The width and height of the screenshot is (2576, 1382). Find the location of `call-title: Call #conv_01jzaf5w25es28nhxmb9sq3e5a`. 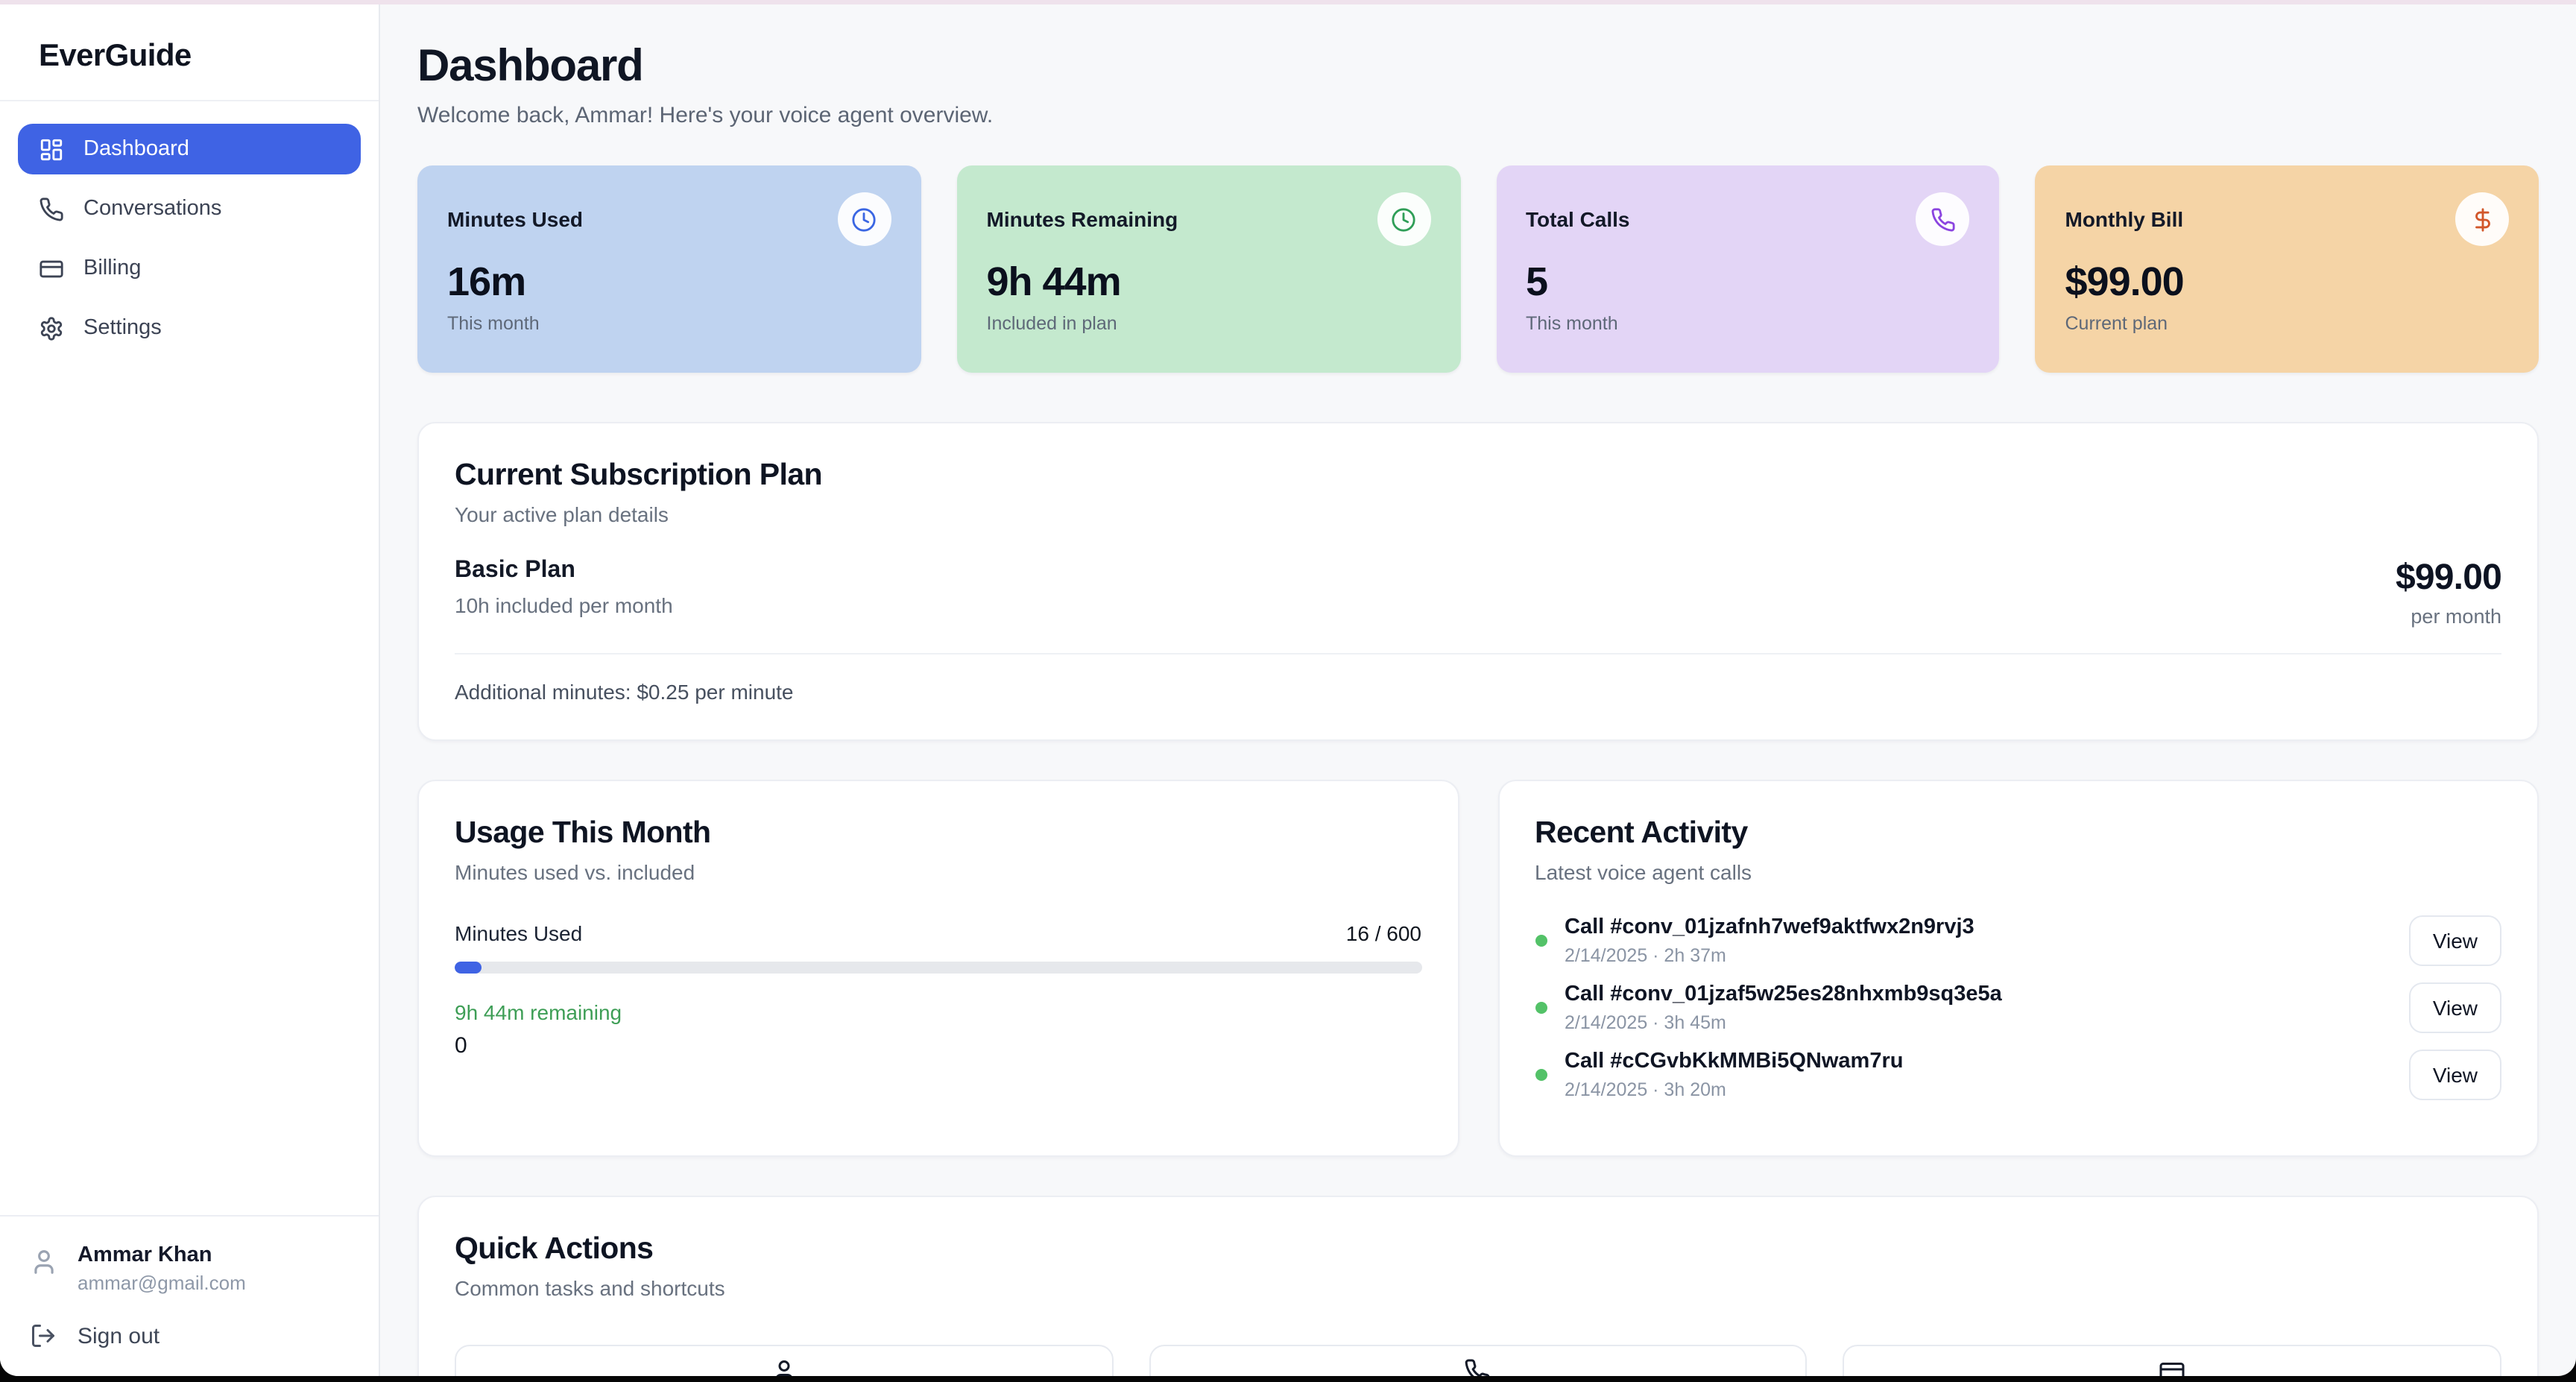

call-title: Call #conv_01jzaf5w25es28nhxmb9sq3e5a is located at coordinates (1784, 994).